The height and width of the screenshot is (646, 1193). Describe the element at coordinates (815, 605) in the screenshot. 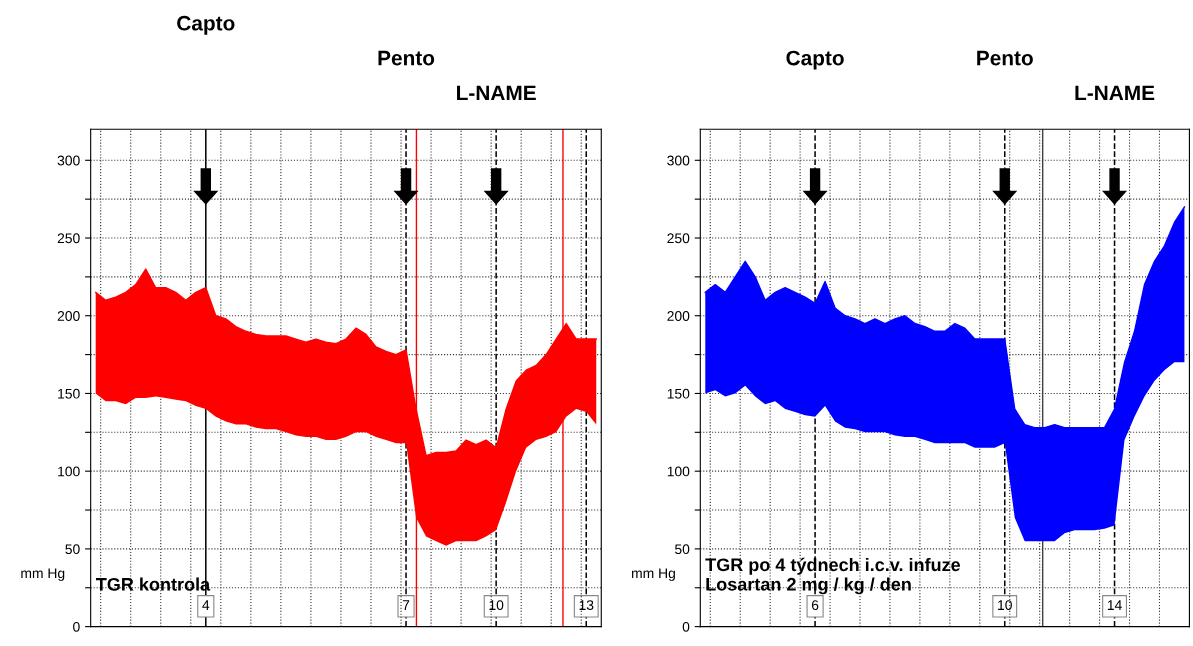

I see `x-tick-label: 6` at that location.